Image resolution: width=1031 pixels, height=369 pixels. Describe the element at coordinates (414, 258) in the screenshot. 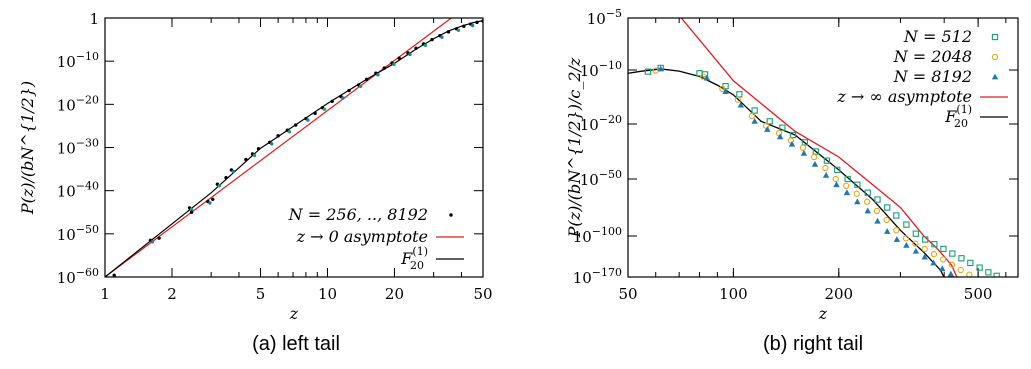

I see `legend-label: F(1) 20` at that location.